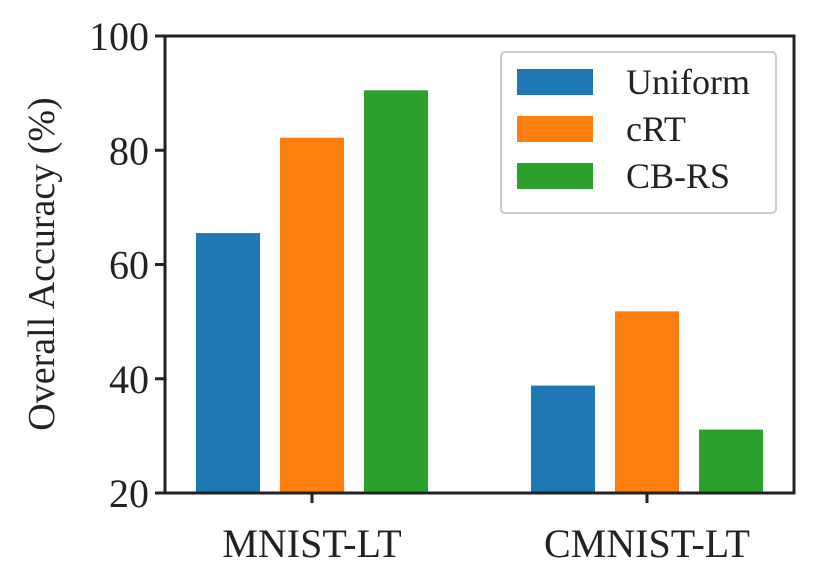 Image resolution: width=830 pixels, height=587 pixels. I want to click on legend: Uniform cRT CB-RS, so click(638, 132).